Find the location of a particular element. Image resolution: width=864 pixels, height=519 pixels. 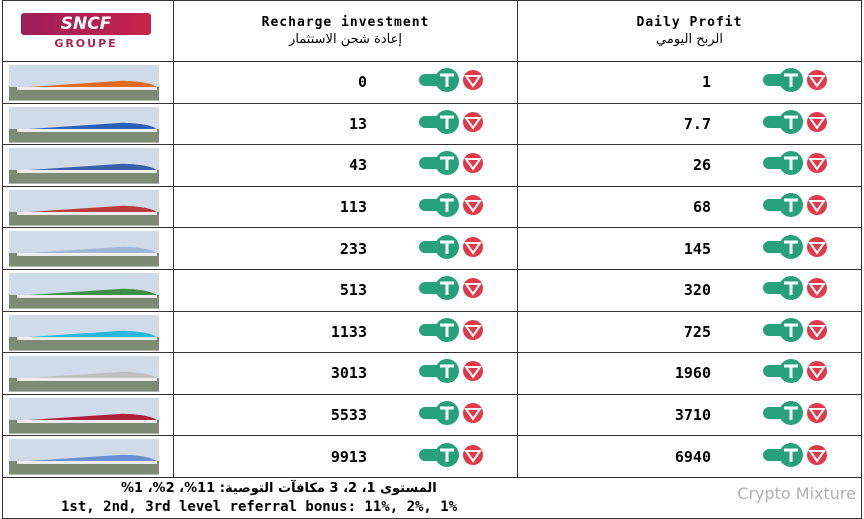

value: 320 is located at coordinates (697, 290).